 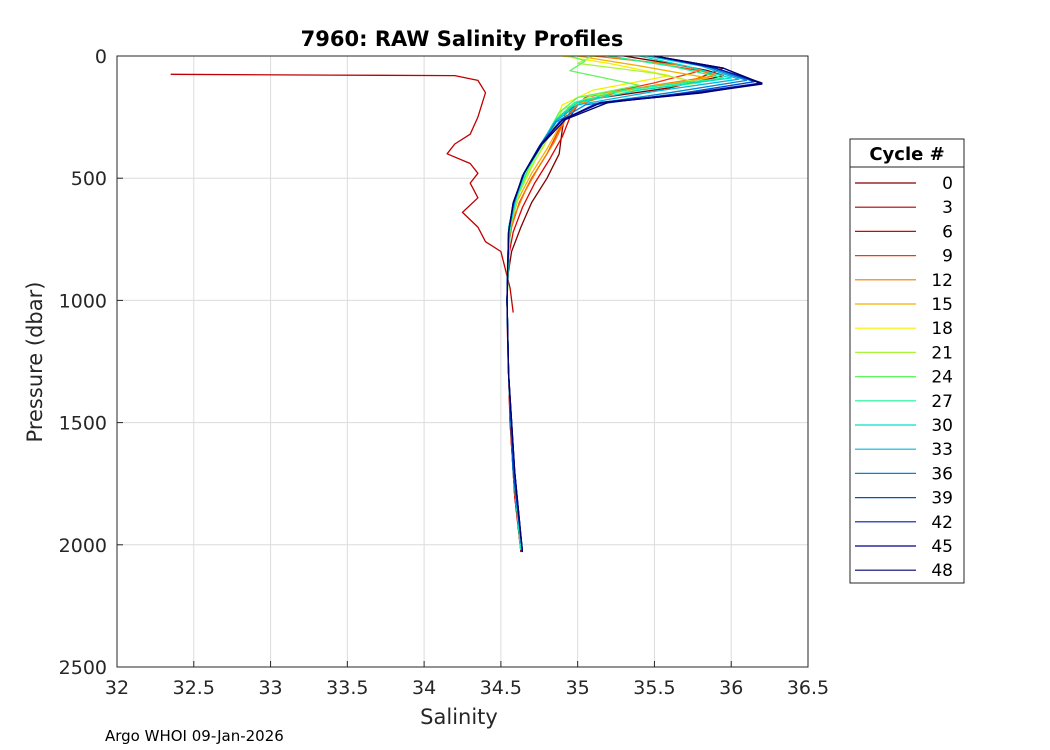 What do you see at coordinates (83, 546) in the screenshot?
I see `y-tick-label: 2000` at bounding box center [83, 546].